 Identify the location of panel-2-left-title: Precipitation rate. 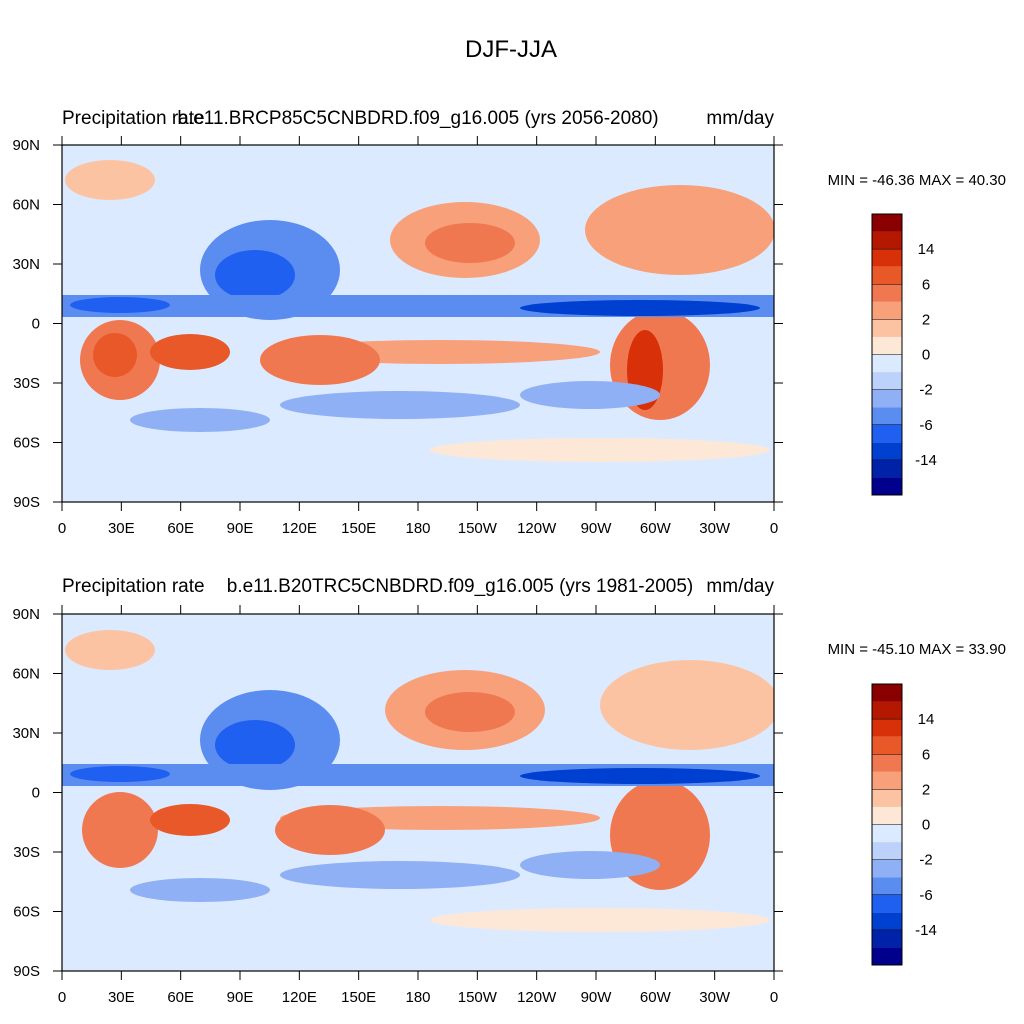
(133, 586).